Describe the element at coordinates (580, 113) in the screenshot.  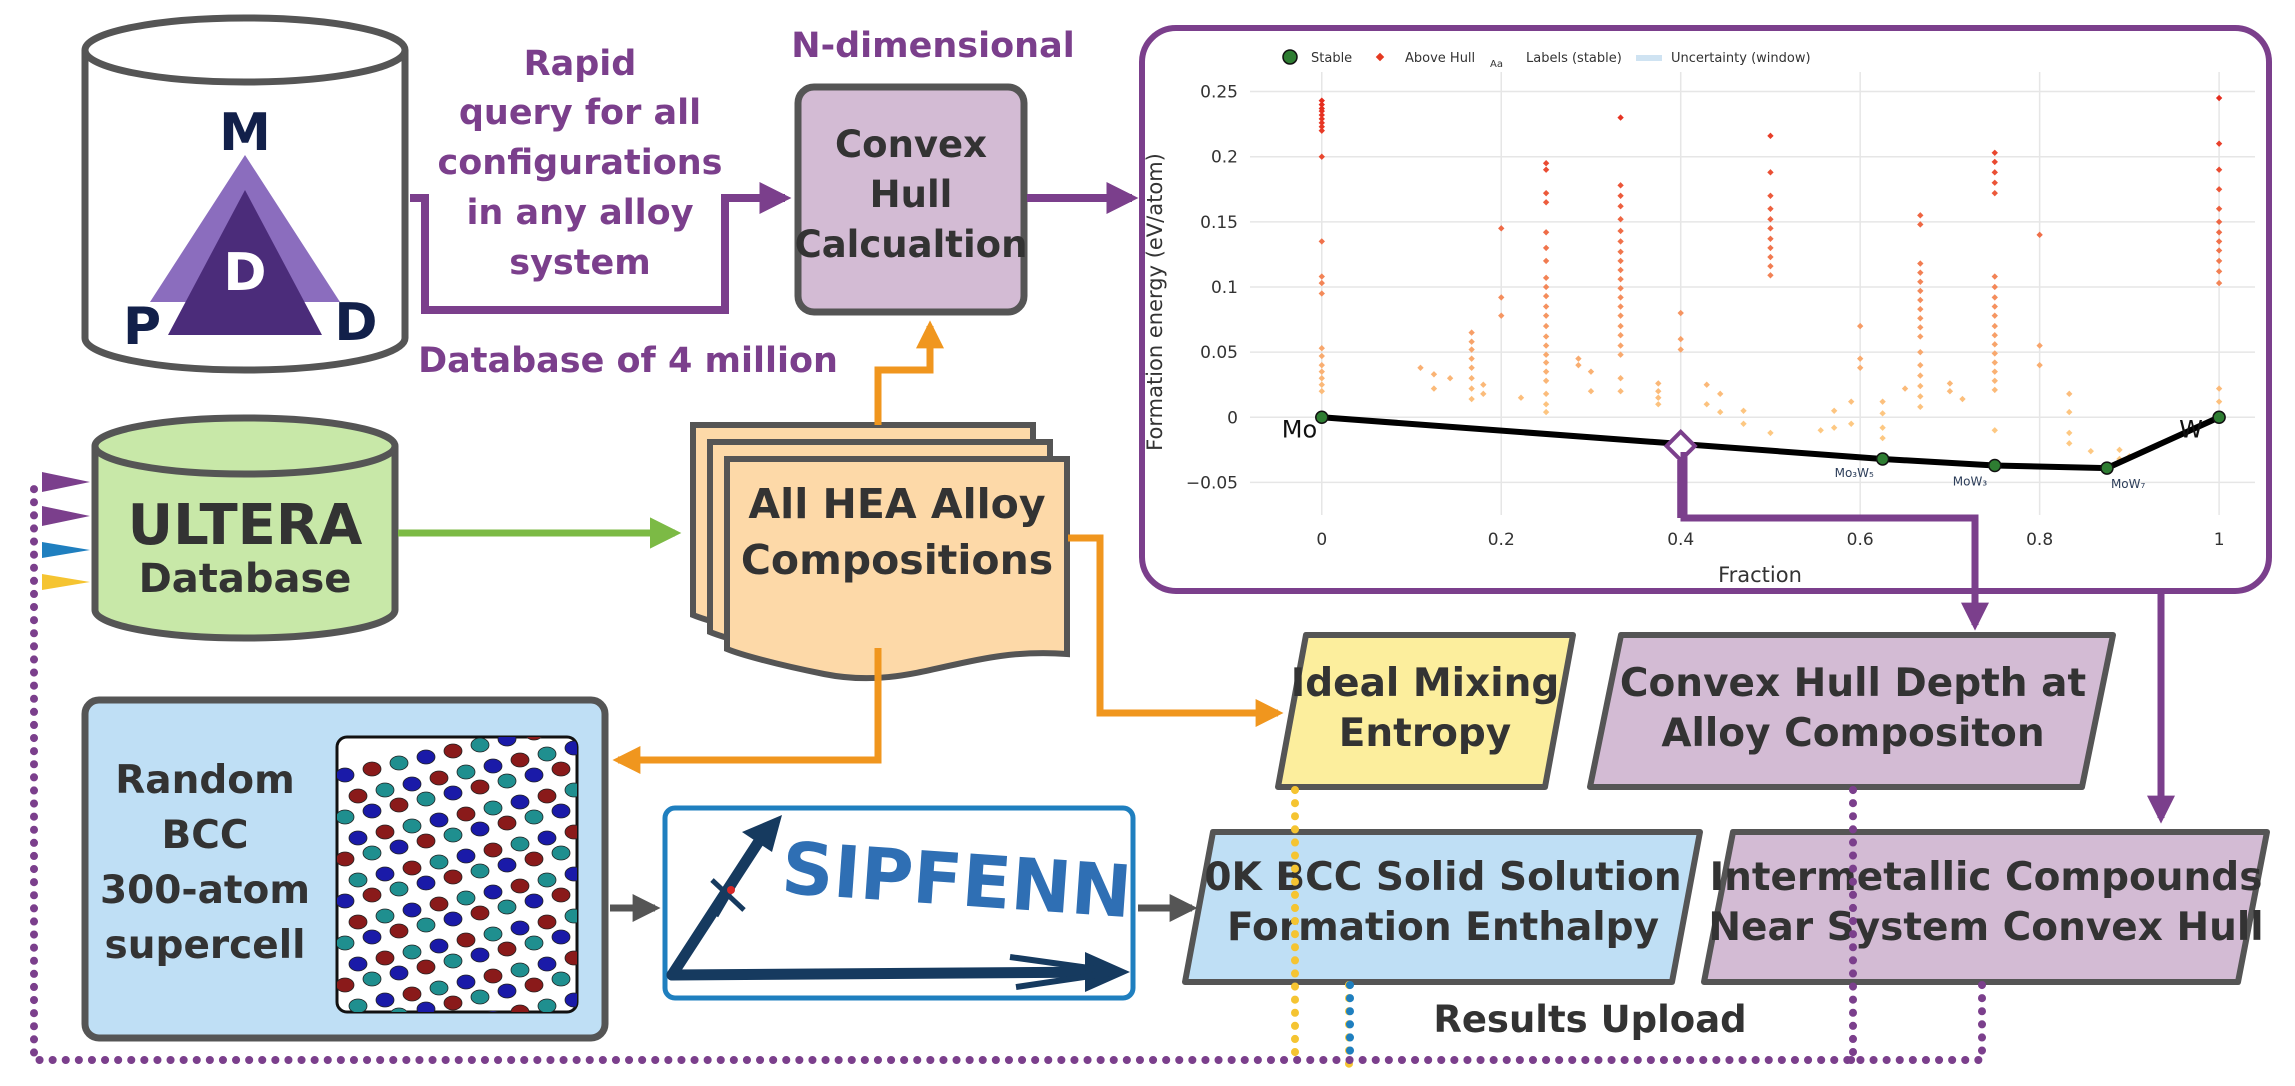
I see `rapid-query-line-2: query for all` at that location.